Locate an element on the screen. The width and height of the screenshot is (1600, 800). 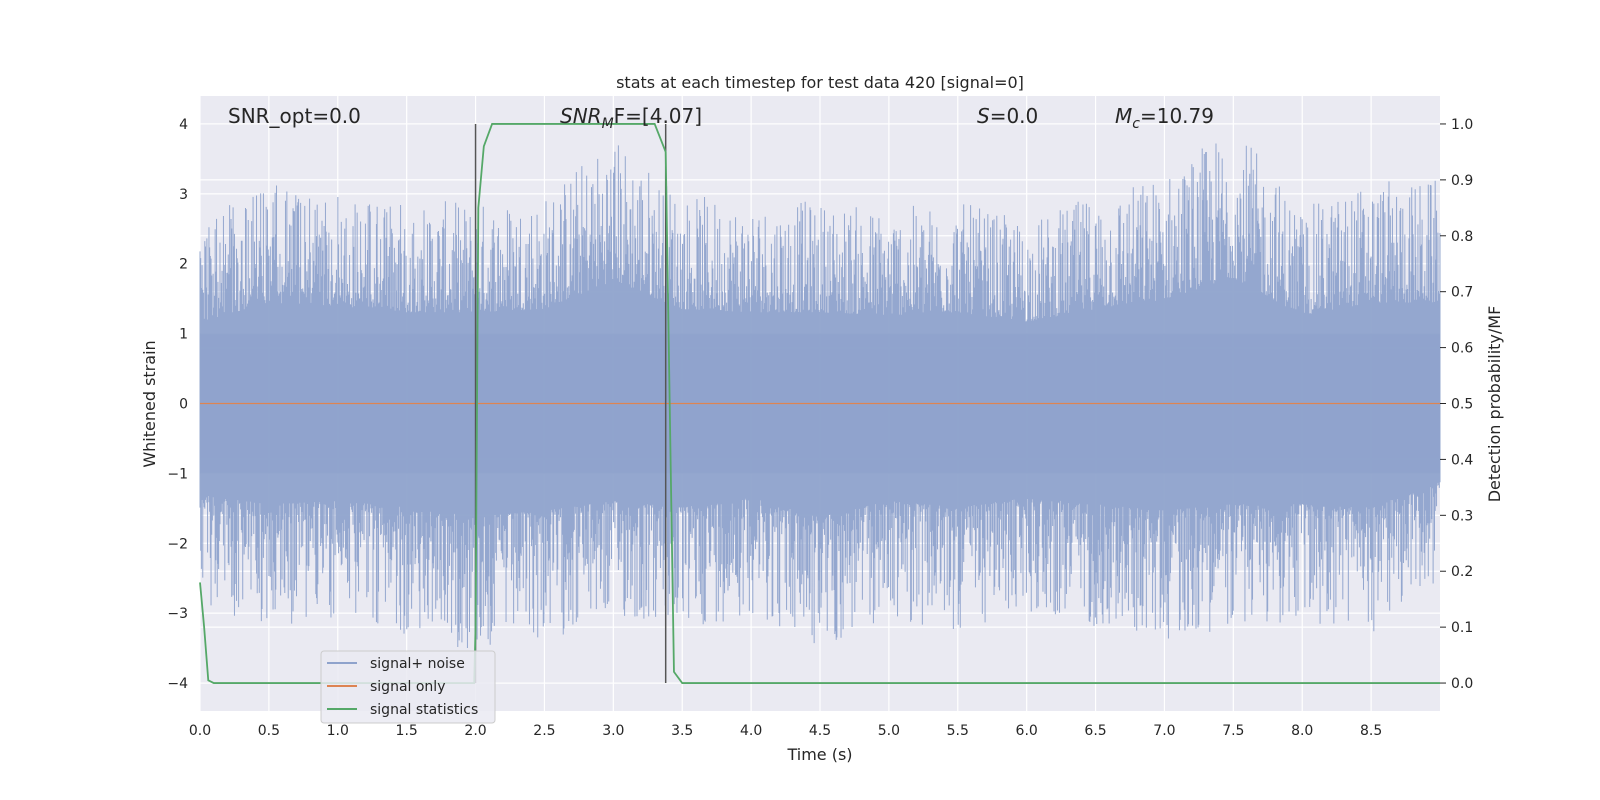
y-tick-label: 0 is located at coordinates (183, 405).